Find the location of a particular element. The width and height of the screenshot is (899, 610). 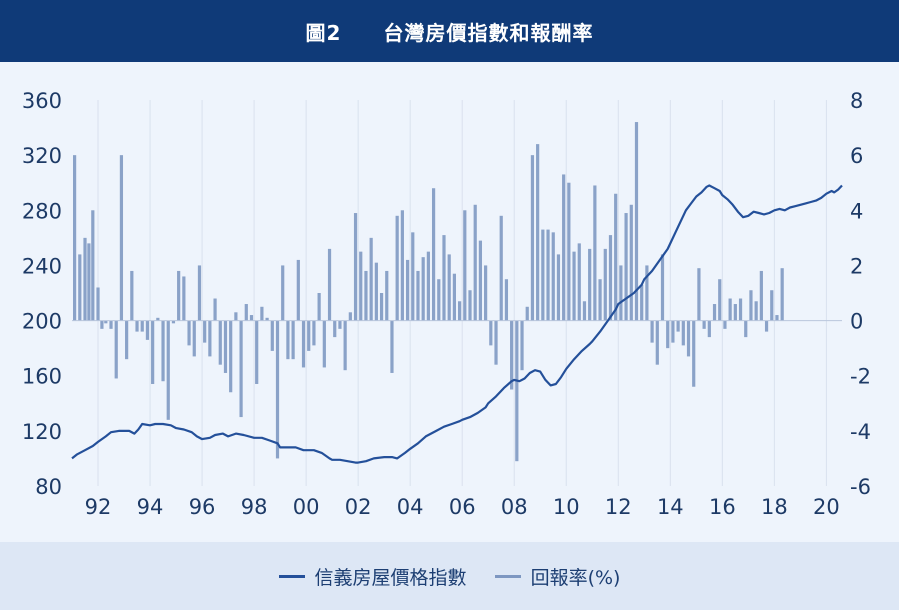

line-swatch-icon is located at coordinates (291, 576).